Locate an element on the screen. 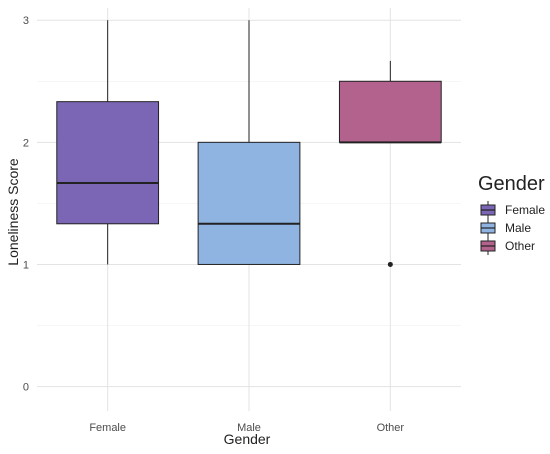 Image resolution: width=550 pixels, height=454 pixels. box-male is located at coordinates (249, 142).